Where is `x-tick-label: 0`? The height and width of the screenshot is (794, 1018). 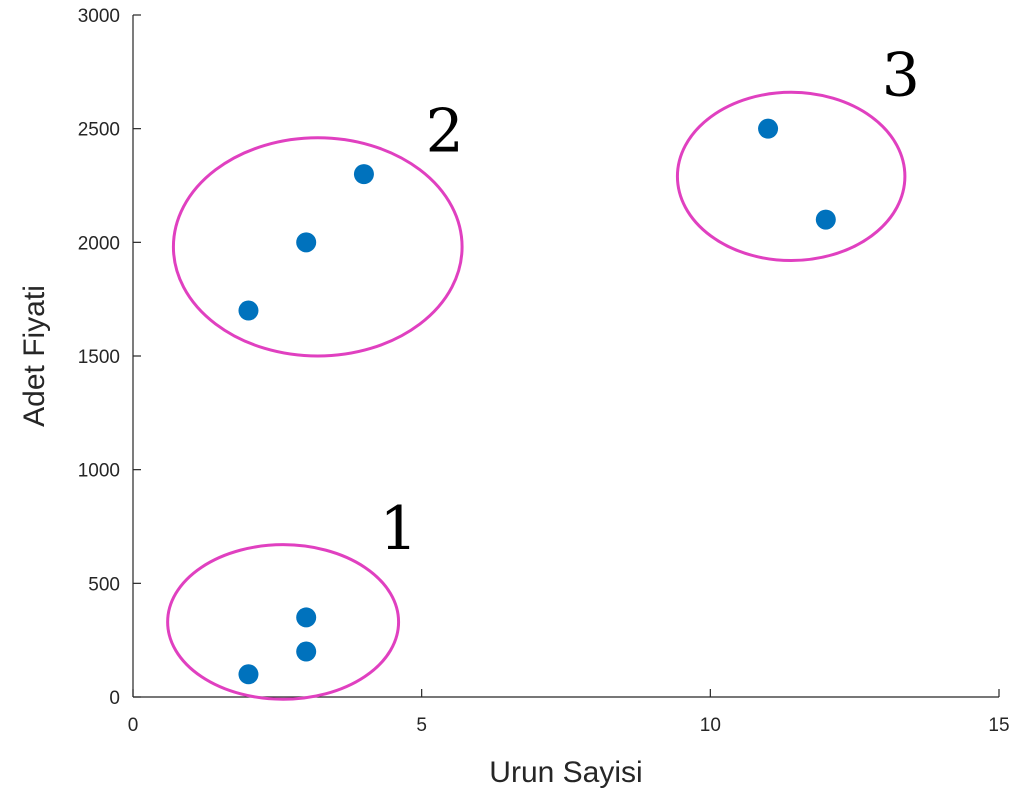
x-tick-label: 0 is located at coordinates (133, 725).